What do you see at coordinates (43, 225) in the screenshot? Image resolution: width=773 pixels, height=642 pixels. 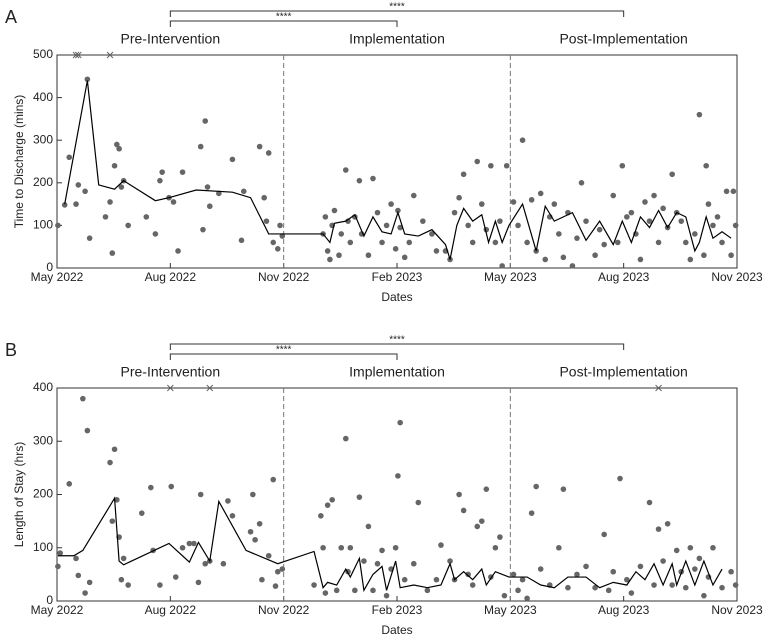 I see `y-tick-label: 100` at bounding box center [43, 225].